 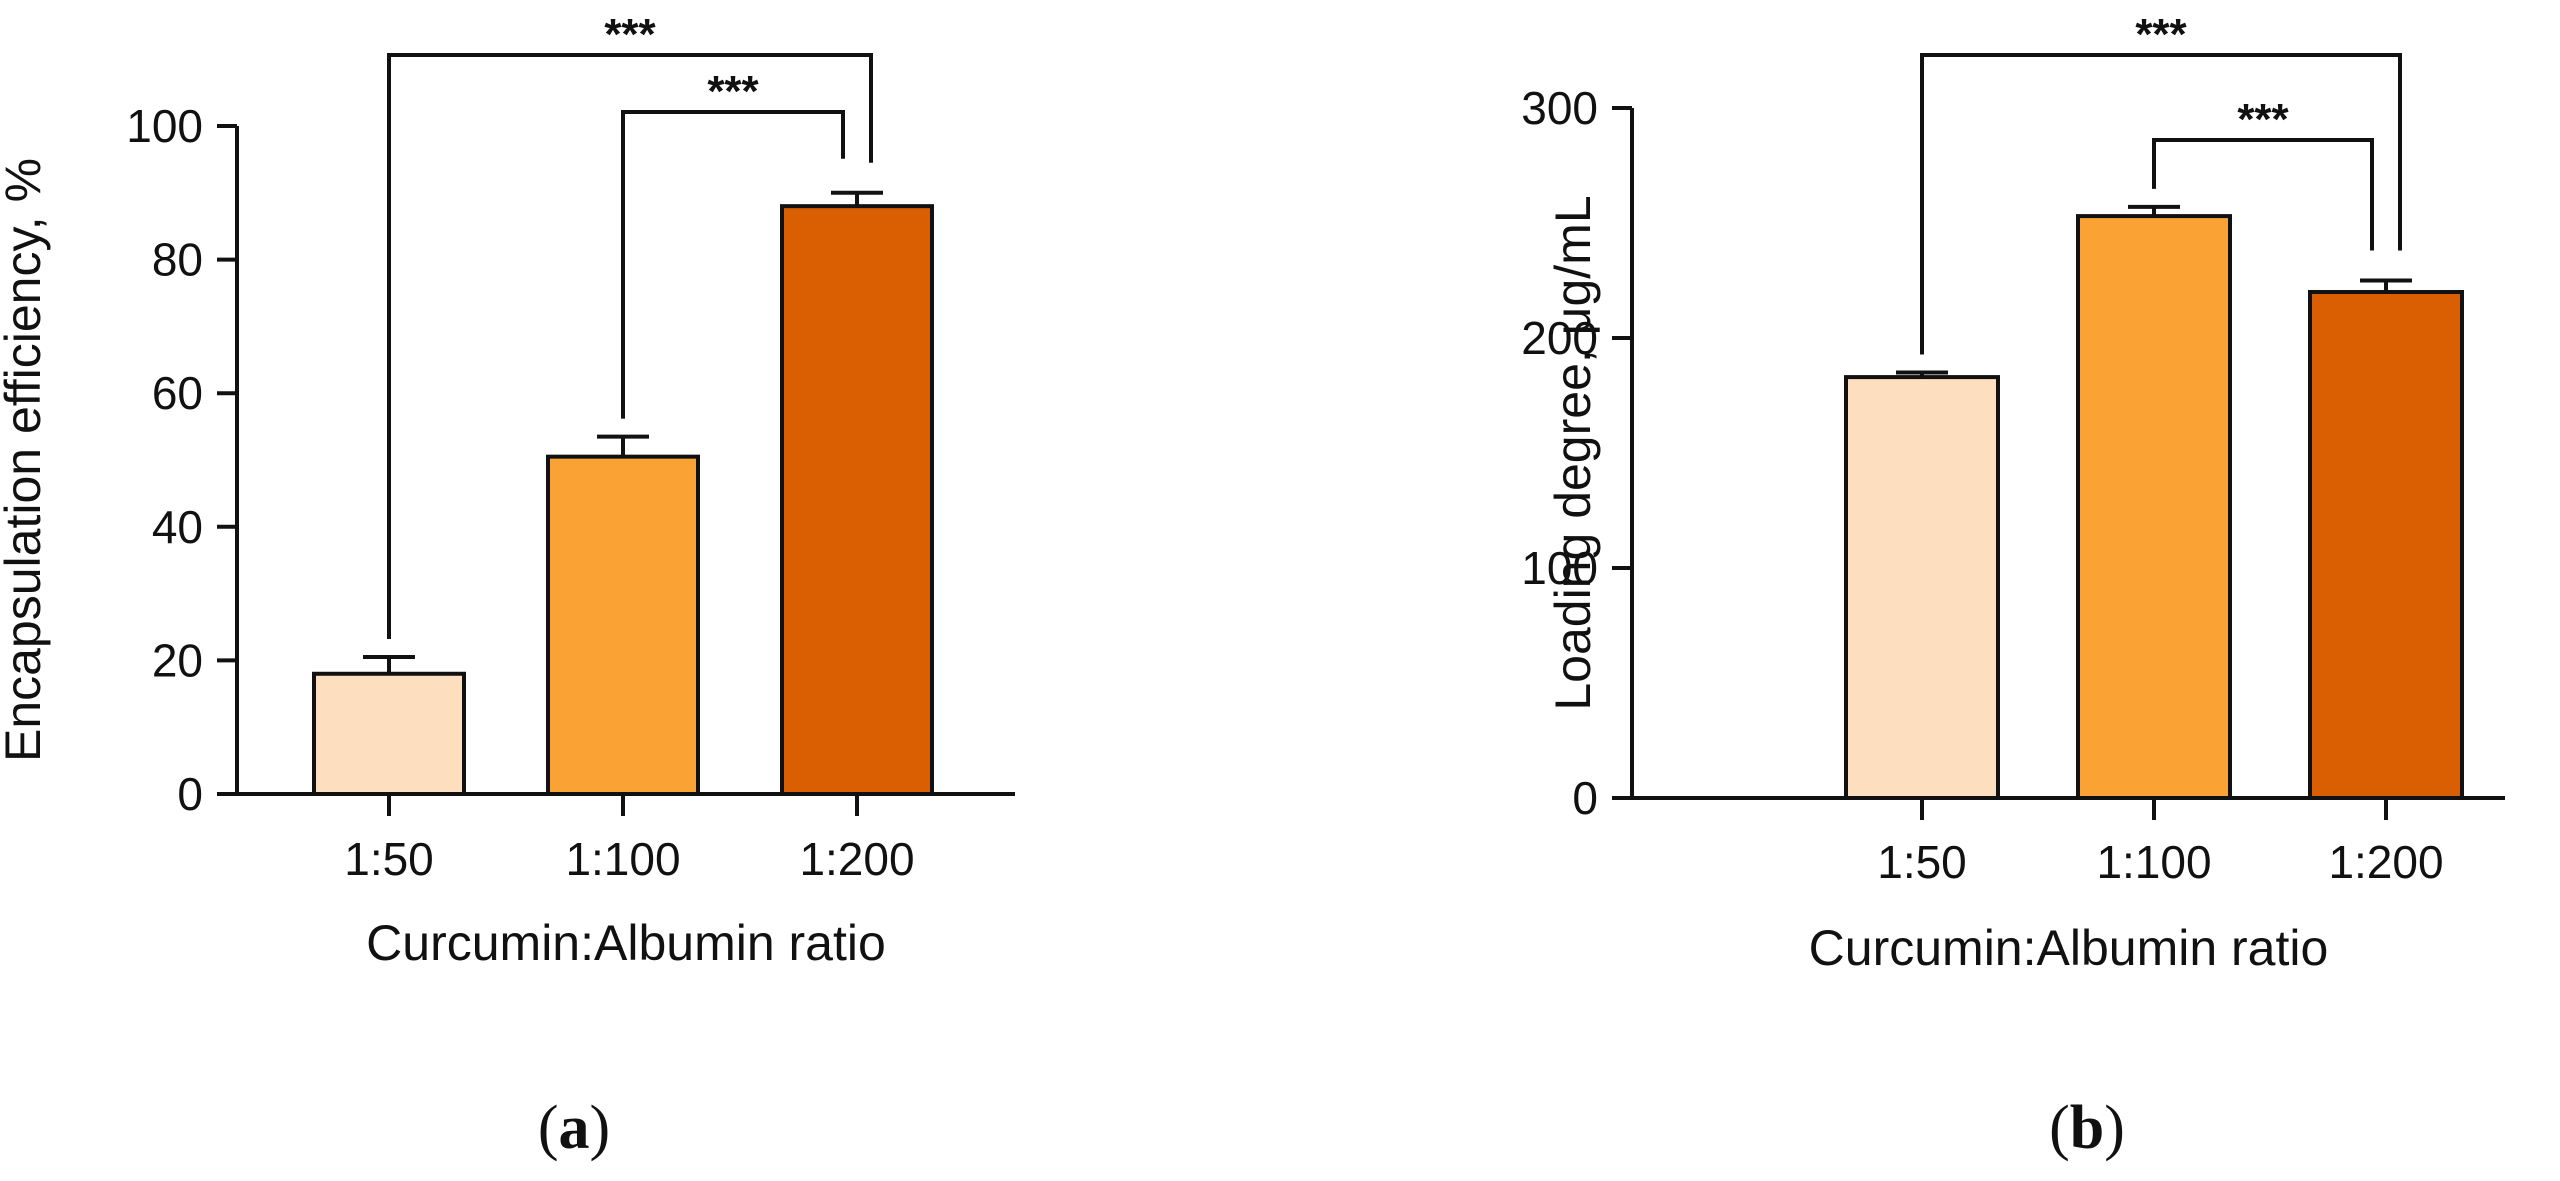 I want to click on y-tick-label: 20, so click(x=177, y=660).